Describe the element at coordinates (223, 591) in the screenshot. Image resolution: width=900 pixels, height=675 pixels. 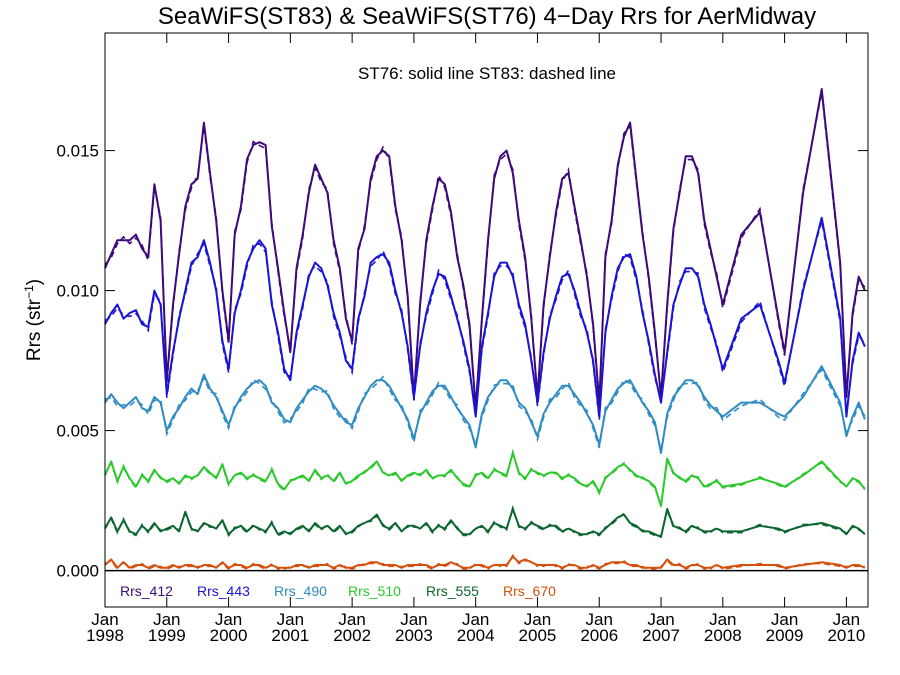
I see `legend-entry: Rrs_443` at that location.